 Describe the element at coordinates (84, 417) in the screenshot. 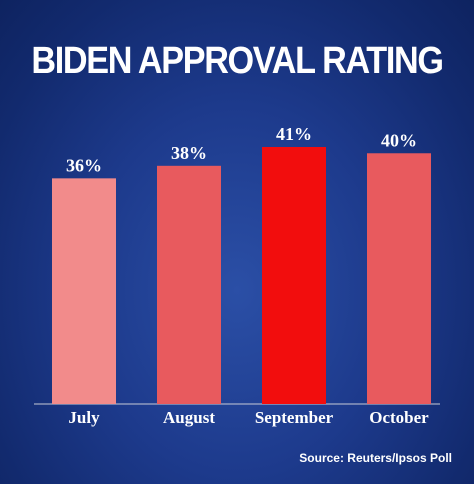

I see `category-label-july: July` at that location.